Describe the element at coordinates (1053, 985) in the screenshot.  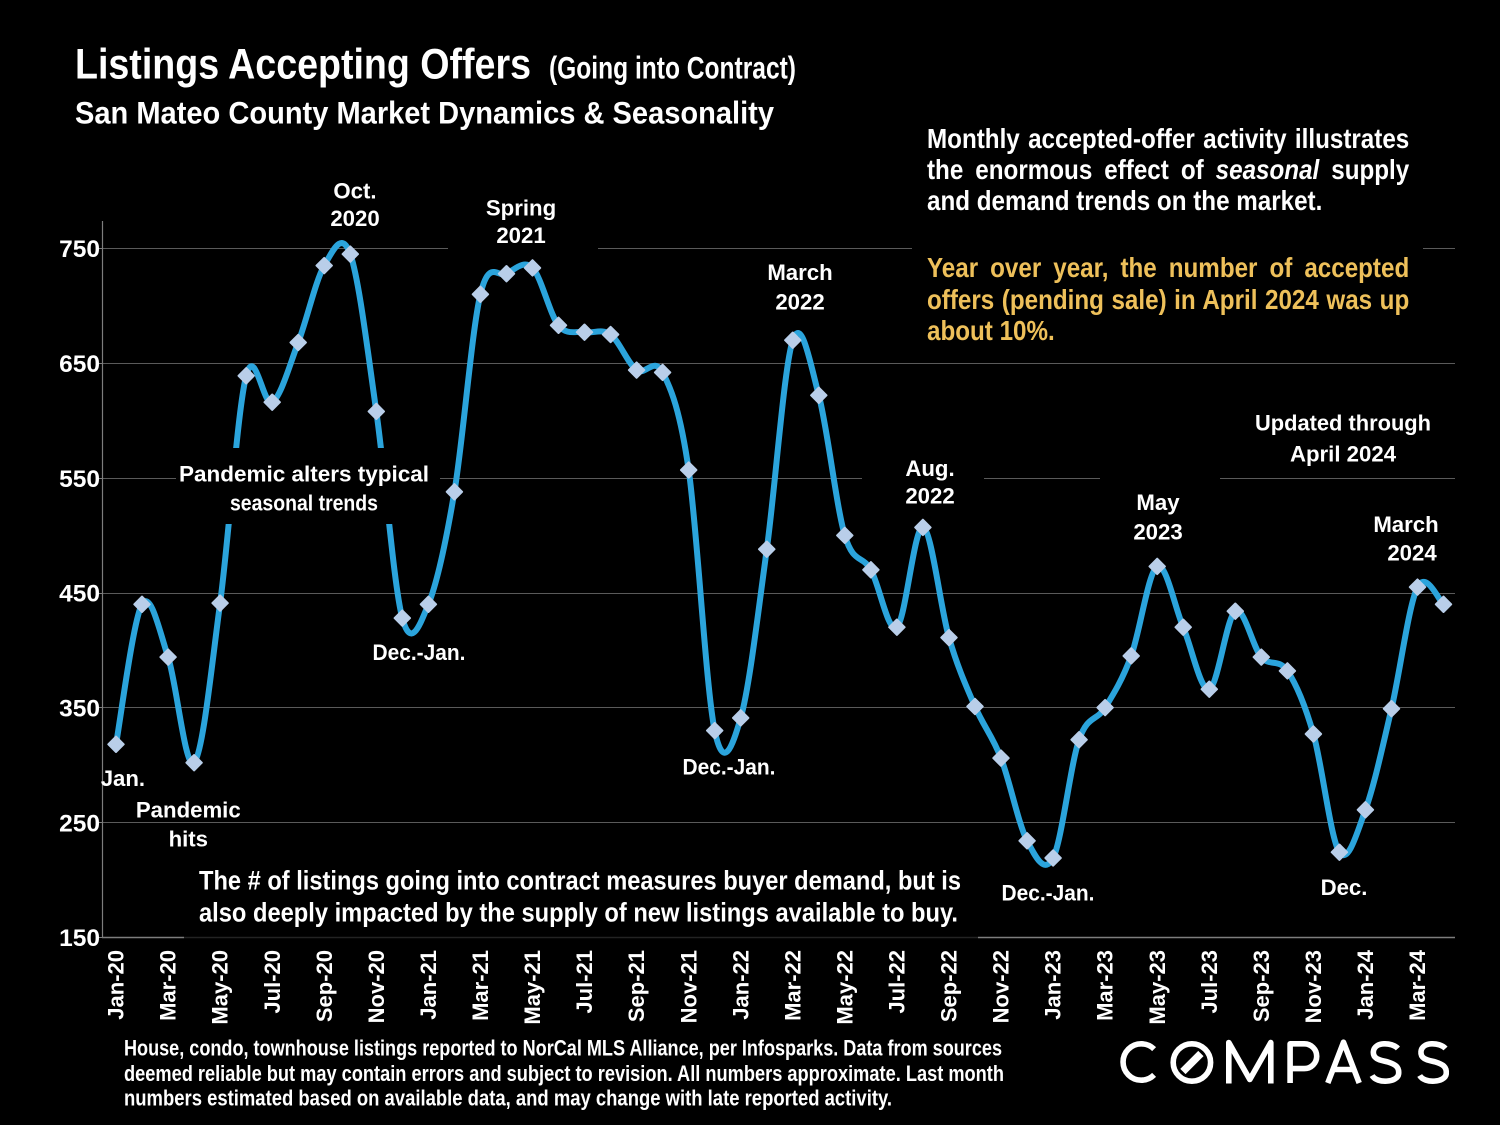
I see `svg-text: Jan-23` at that location.